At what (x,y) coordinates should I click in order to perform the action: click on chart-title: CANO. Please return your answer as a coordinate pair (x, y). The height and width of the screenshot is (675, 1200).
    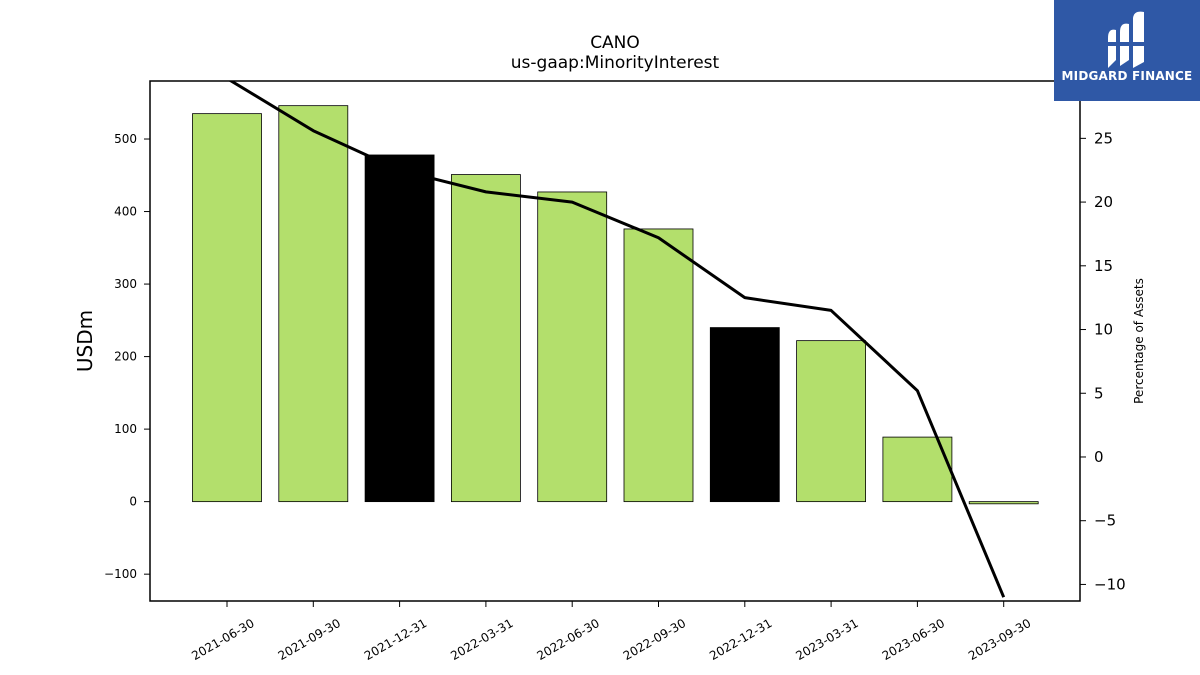
    Looking at the image, I should click on (615, 43).